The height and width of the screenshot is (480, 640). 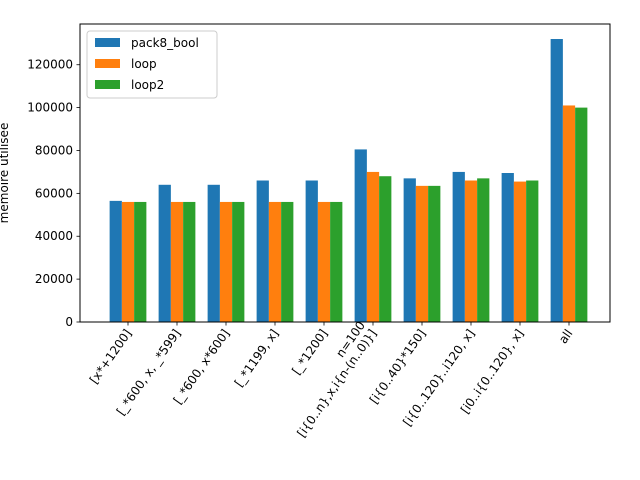 What do you see at coordinates (165, 43) in the screenshot?
I see `legend-label: pack8_bool` at bounding box center [165, 43].